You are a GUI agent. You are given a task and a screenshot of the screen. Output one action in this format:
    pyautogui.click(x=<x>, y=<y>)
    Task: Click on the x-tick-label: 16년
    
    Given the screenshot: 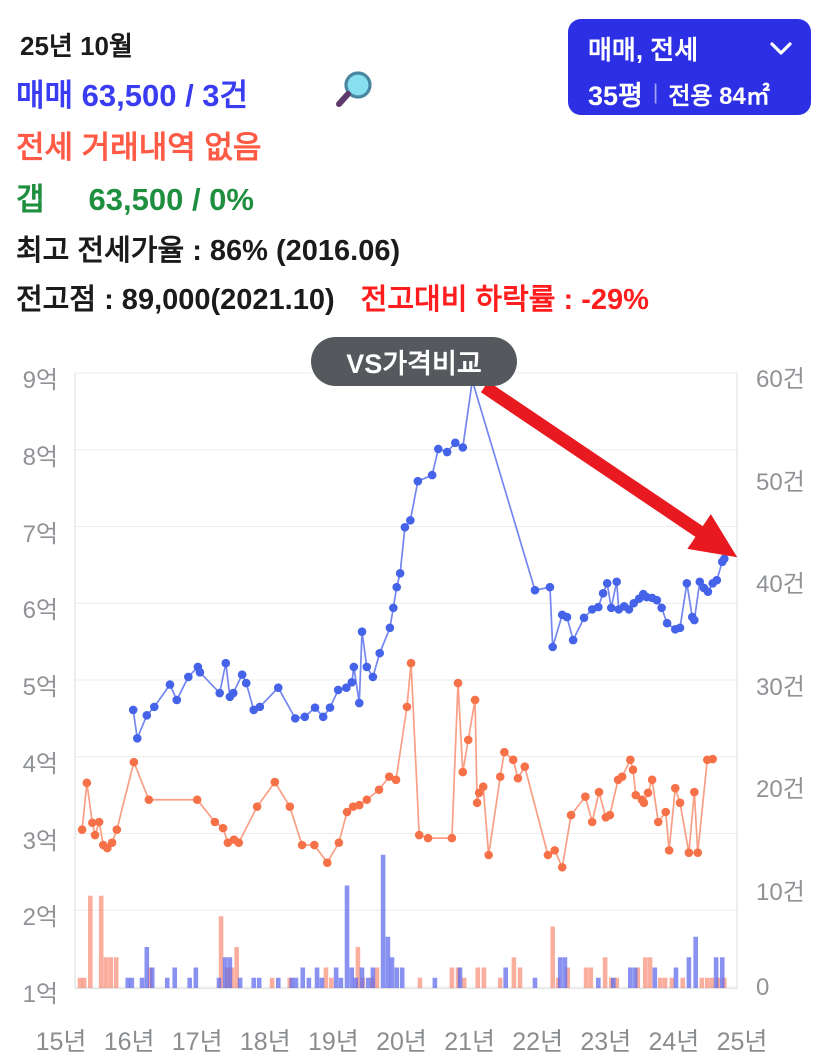 What is the action you would take?
    pyautogui.click(x=129, y=1042)
    